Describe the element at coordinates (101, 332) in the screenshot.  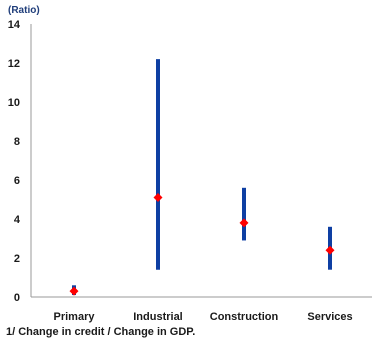
I see `footnote: 1/ Change in credit / Change in GDP.` at that location.